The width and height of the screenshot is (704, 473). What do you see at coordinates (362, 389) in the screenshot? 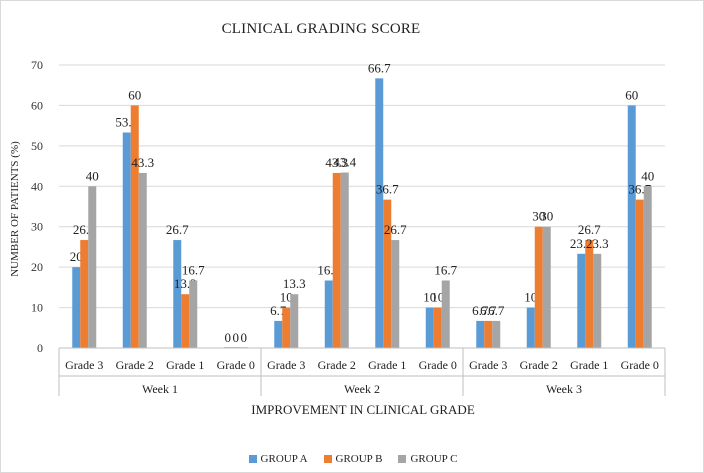
I see `group-label: Week 2` at bounding box center [362, 389].